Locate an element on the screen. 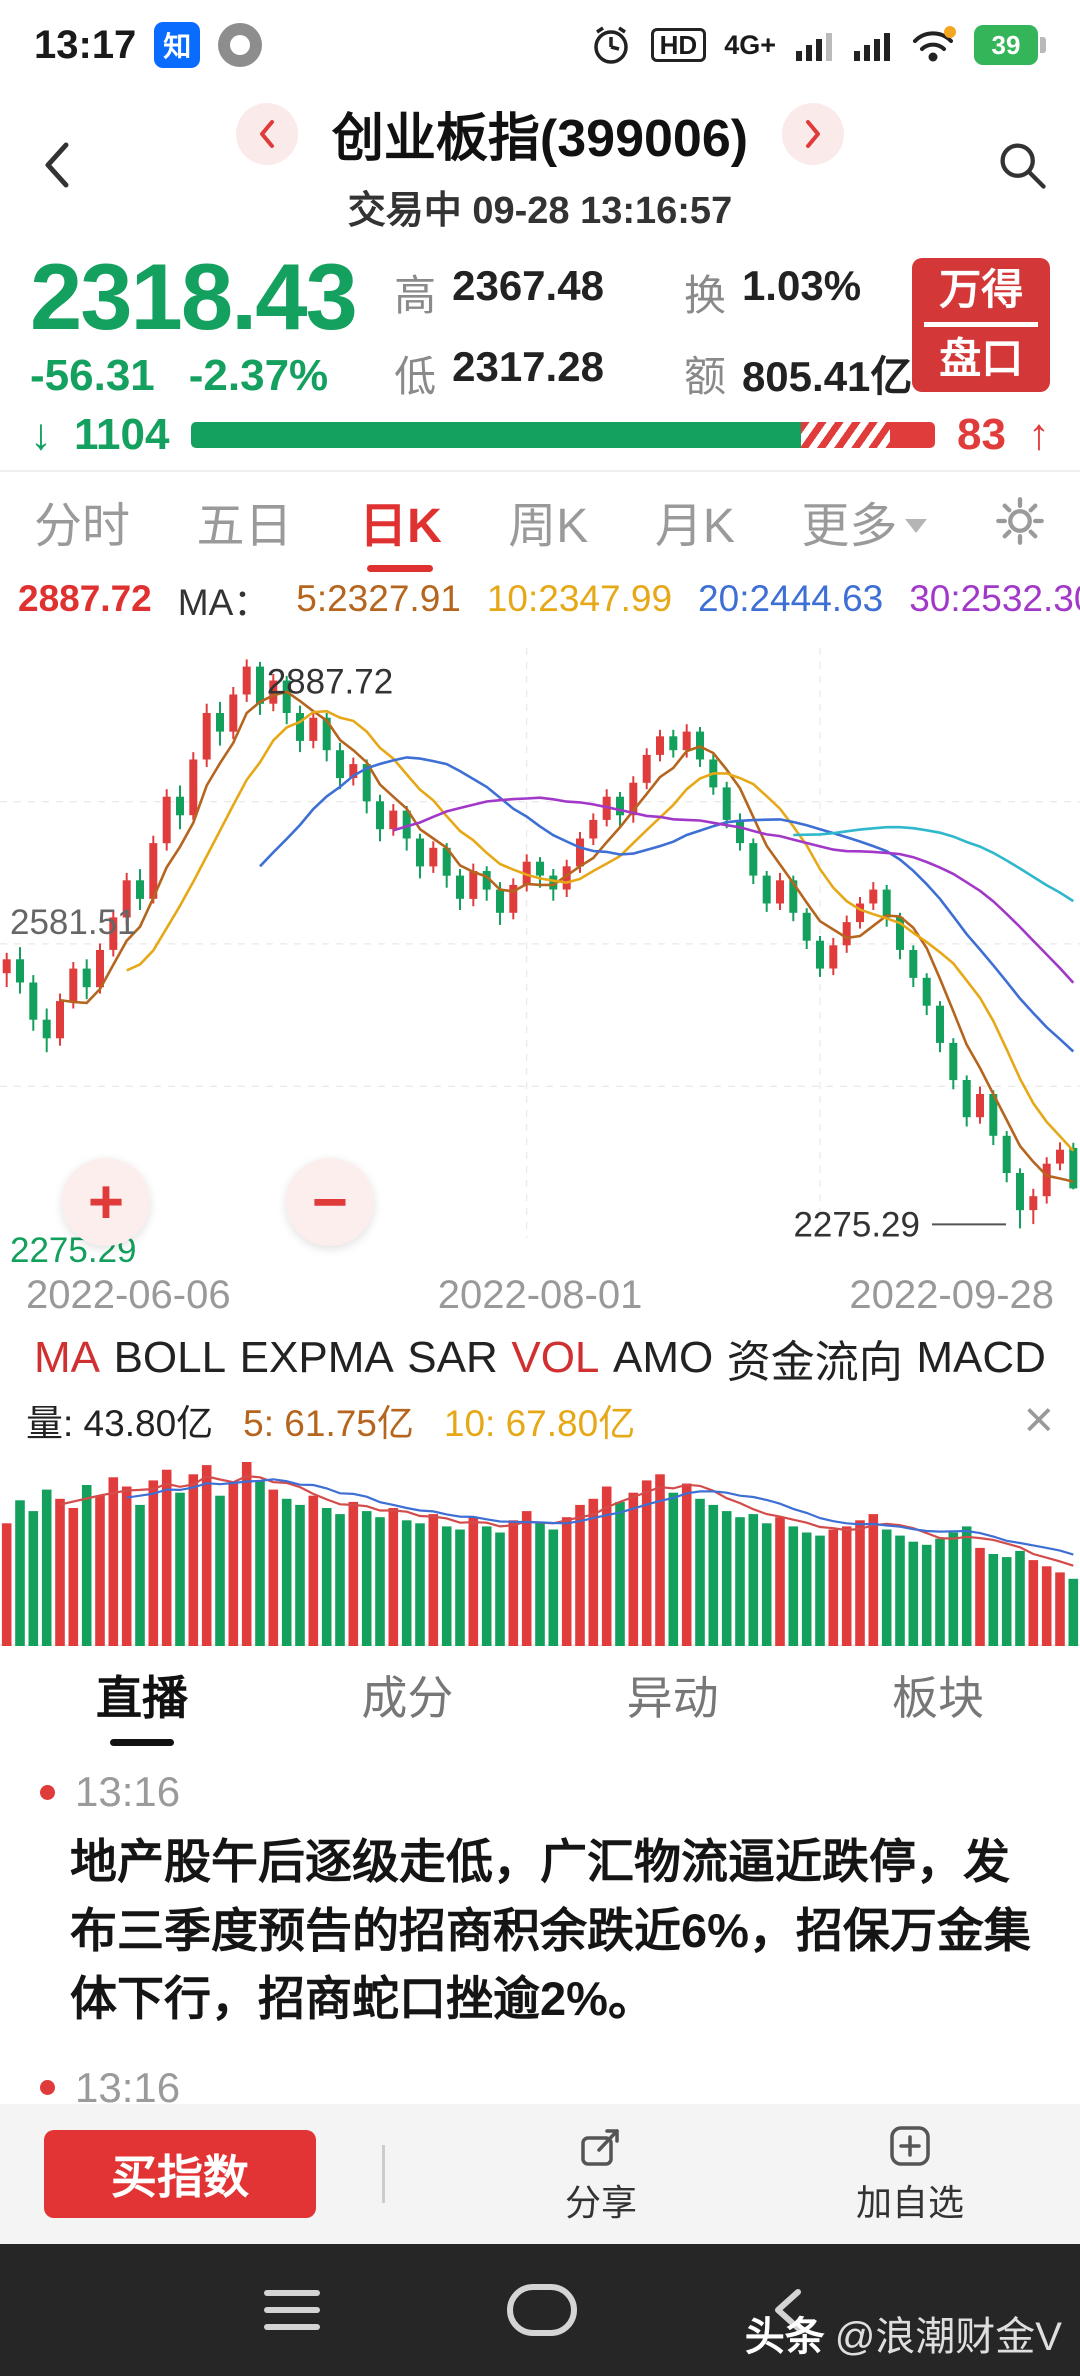 This screenshot has height=2376, width=1080. tab-weekly-k: 周K is located at coordinates (548, 526).